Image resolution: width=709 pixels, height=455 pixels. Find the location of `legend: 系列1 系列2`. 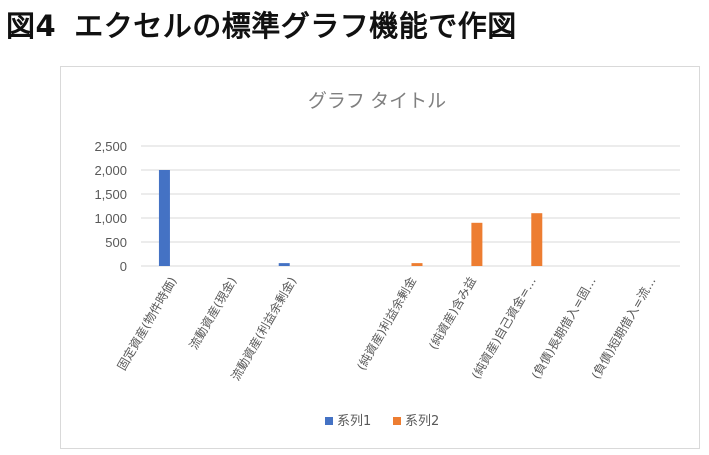

legend: 系列1 系列2 is located at coordinates (382, 421).